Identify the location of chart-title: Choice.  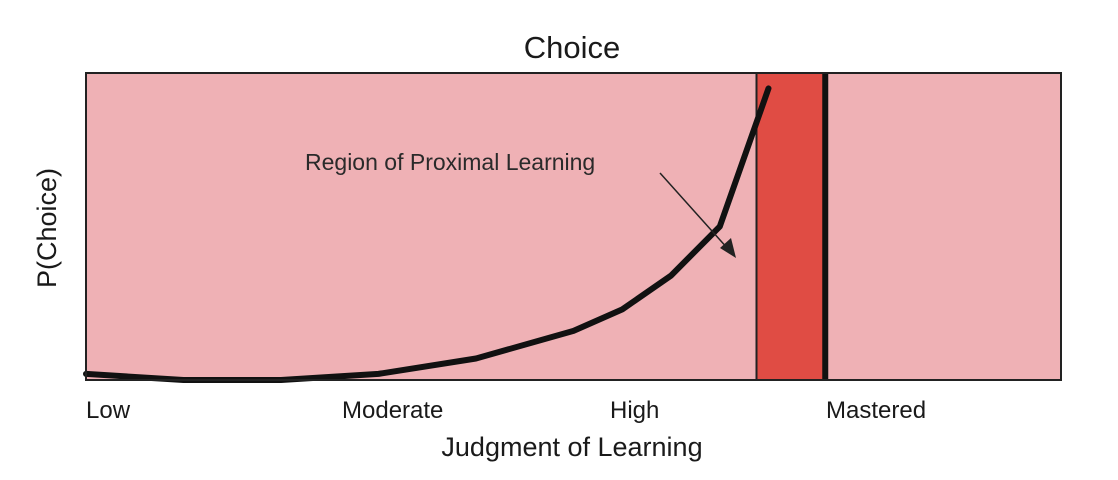
(572, 47).